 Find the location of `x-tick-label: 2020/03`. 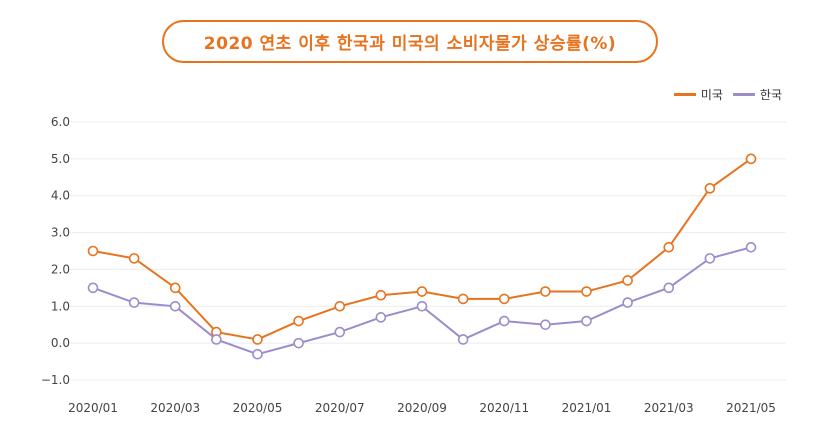

x-tick-label: 2020/03 is located at coordinates (175, 408).